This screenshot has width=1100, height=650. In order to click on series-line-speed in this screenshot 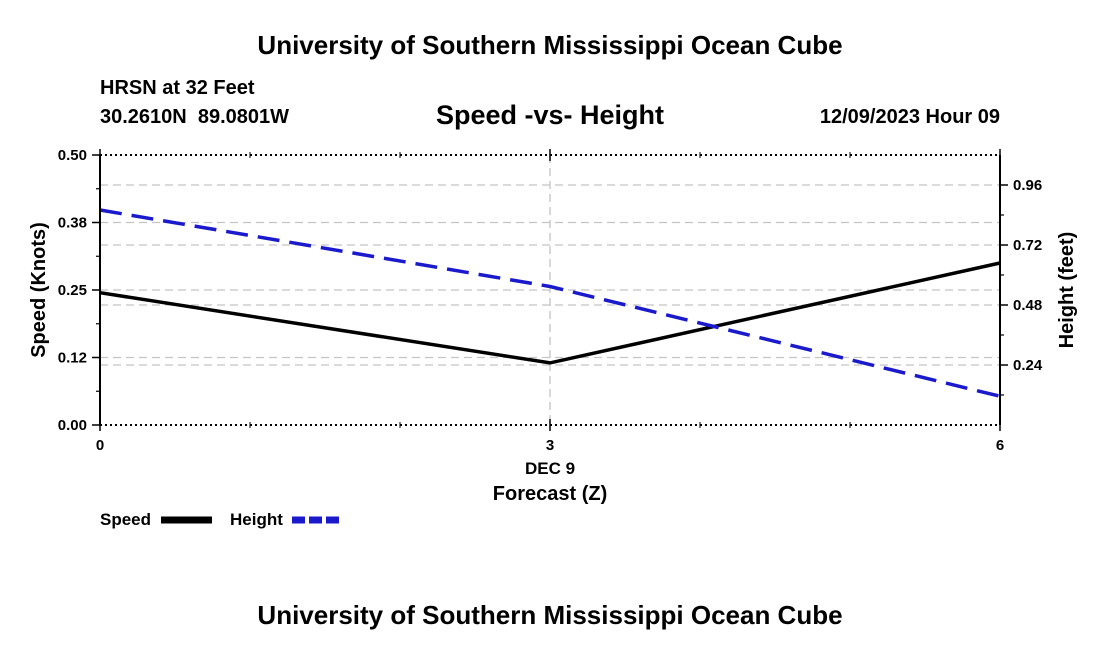, I will do `click(550, 313)`.